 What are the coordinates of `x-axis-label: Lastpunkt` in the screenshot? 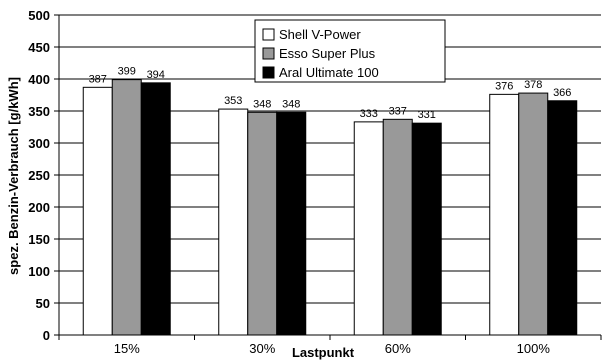 It's located at (323, 352).